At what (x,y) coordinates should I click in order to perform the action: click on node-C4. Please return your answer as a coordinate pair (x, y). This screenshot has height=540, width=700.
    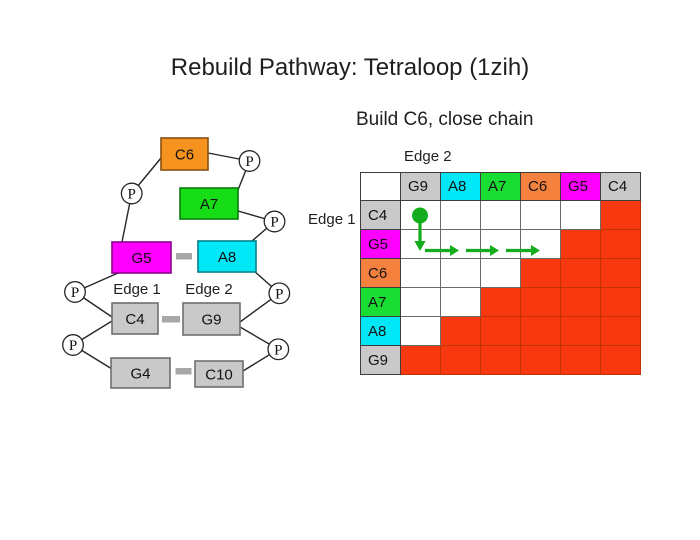
    Looking at the image, I should click on (135, 318).